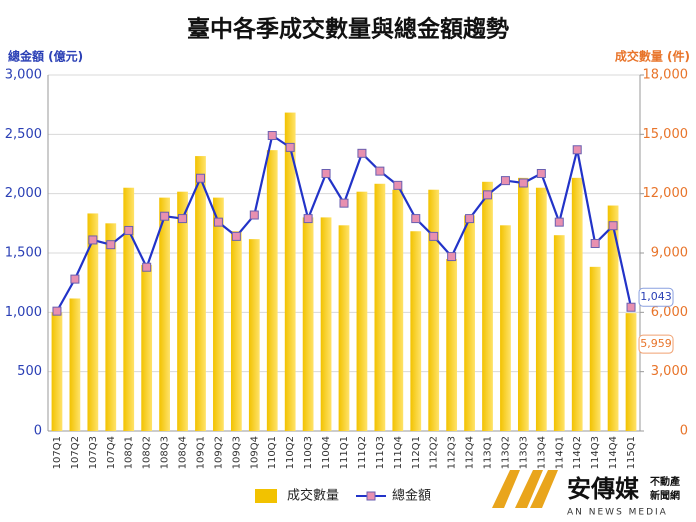 The image size is (696, 522). What do you see at coordinates (290, 452) in the screenshot?
I see `x-tick-label: 110Q2` at bounding box center [290, 452].